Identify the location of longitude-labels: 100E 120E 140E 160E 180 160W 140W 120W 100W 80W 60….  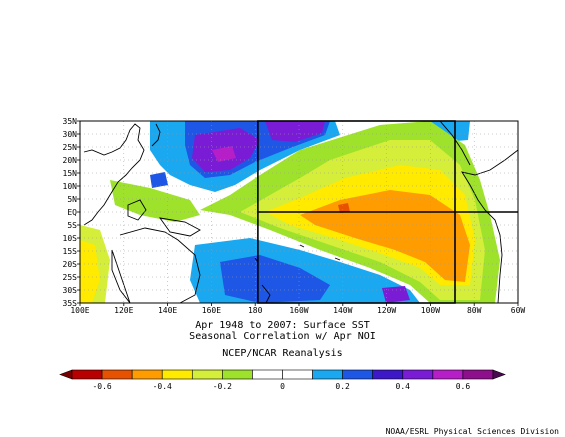
(297, 310).